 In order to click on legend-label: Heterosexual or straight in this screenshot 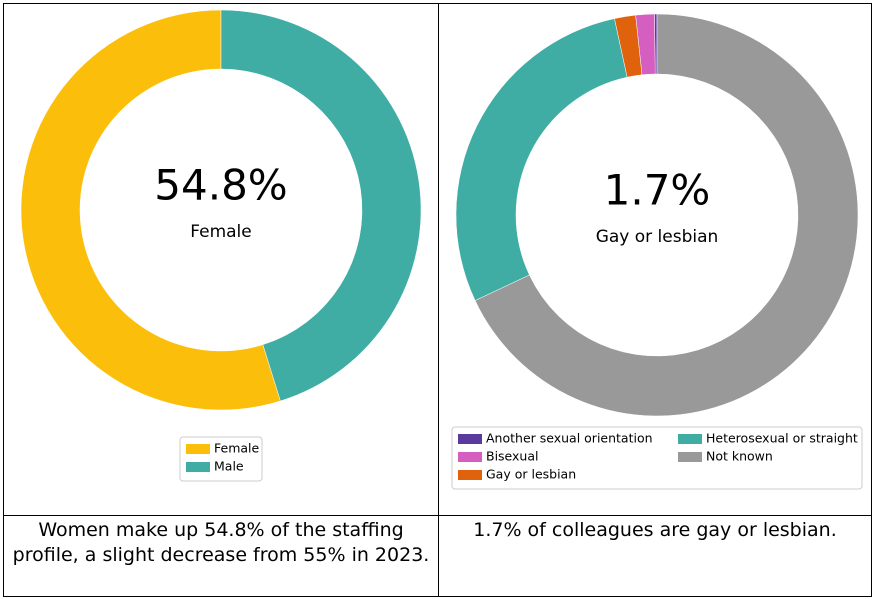, I will do `click(782, 438)`.